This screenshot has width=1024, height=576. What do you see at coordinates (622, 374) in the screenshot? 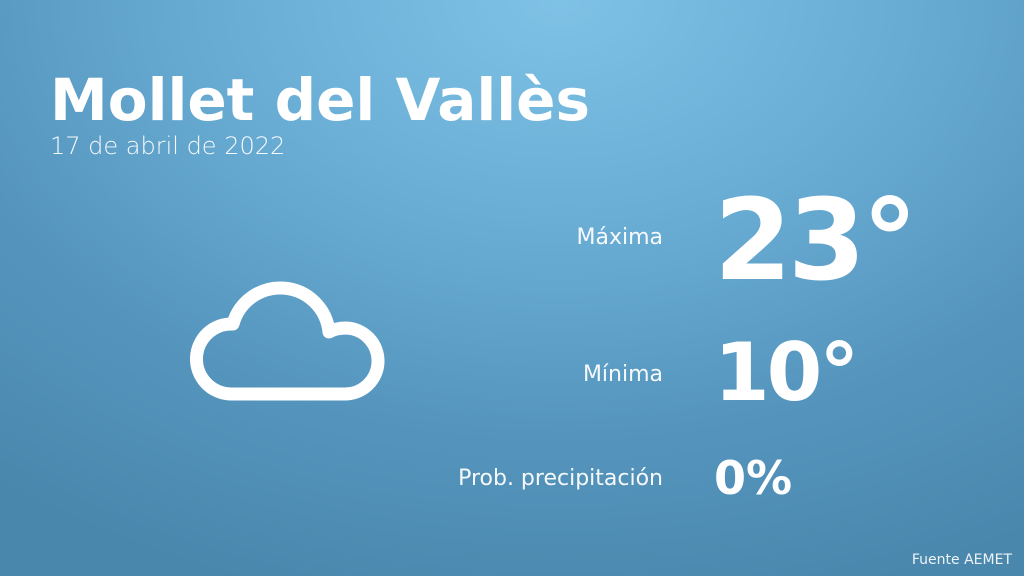
I see `min-temp-label: Mínima` at bounding box center [622, 374].